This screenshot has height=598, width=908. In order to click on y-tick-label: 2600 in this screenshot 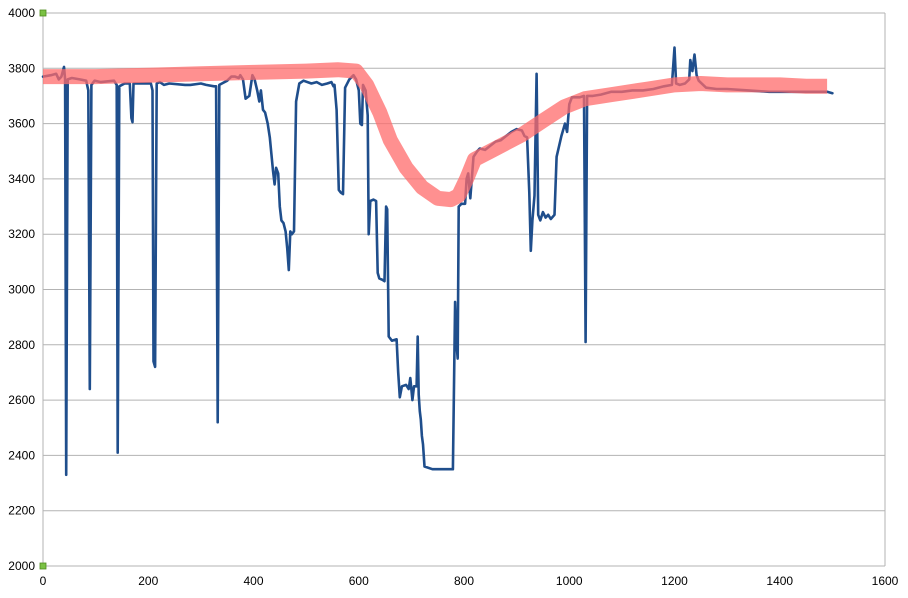, I will do `click(21, 400)`.